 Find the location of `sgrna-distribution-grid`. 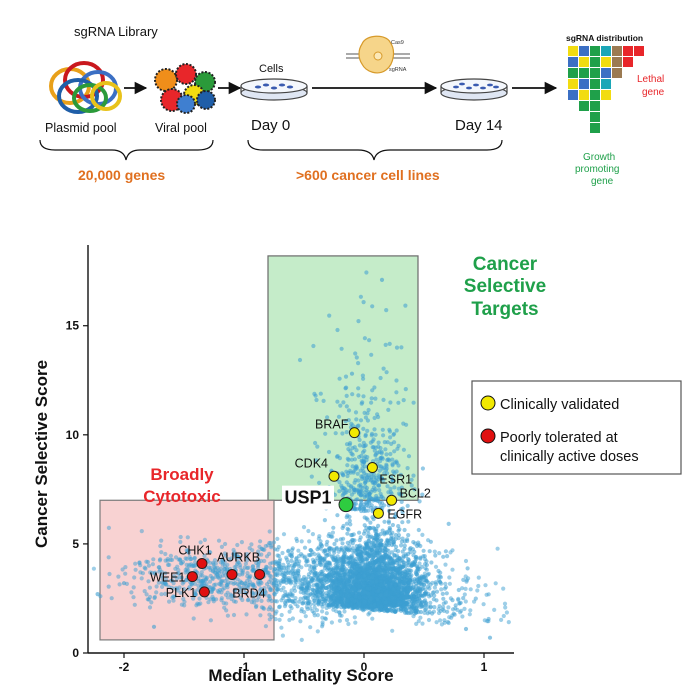

sgrna-distribution-grid is located at coordinates (606, 90).